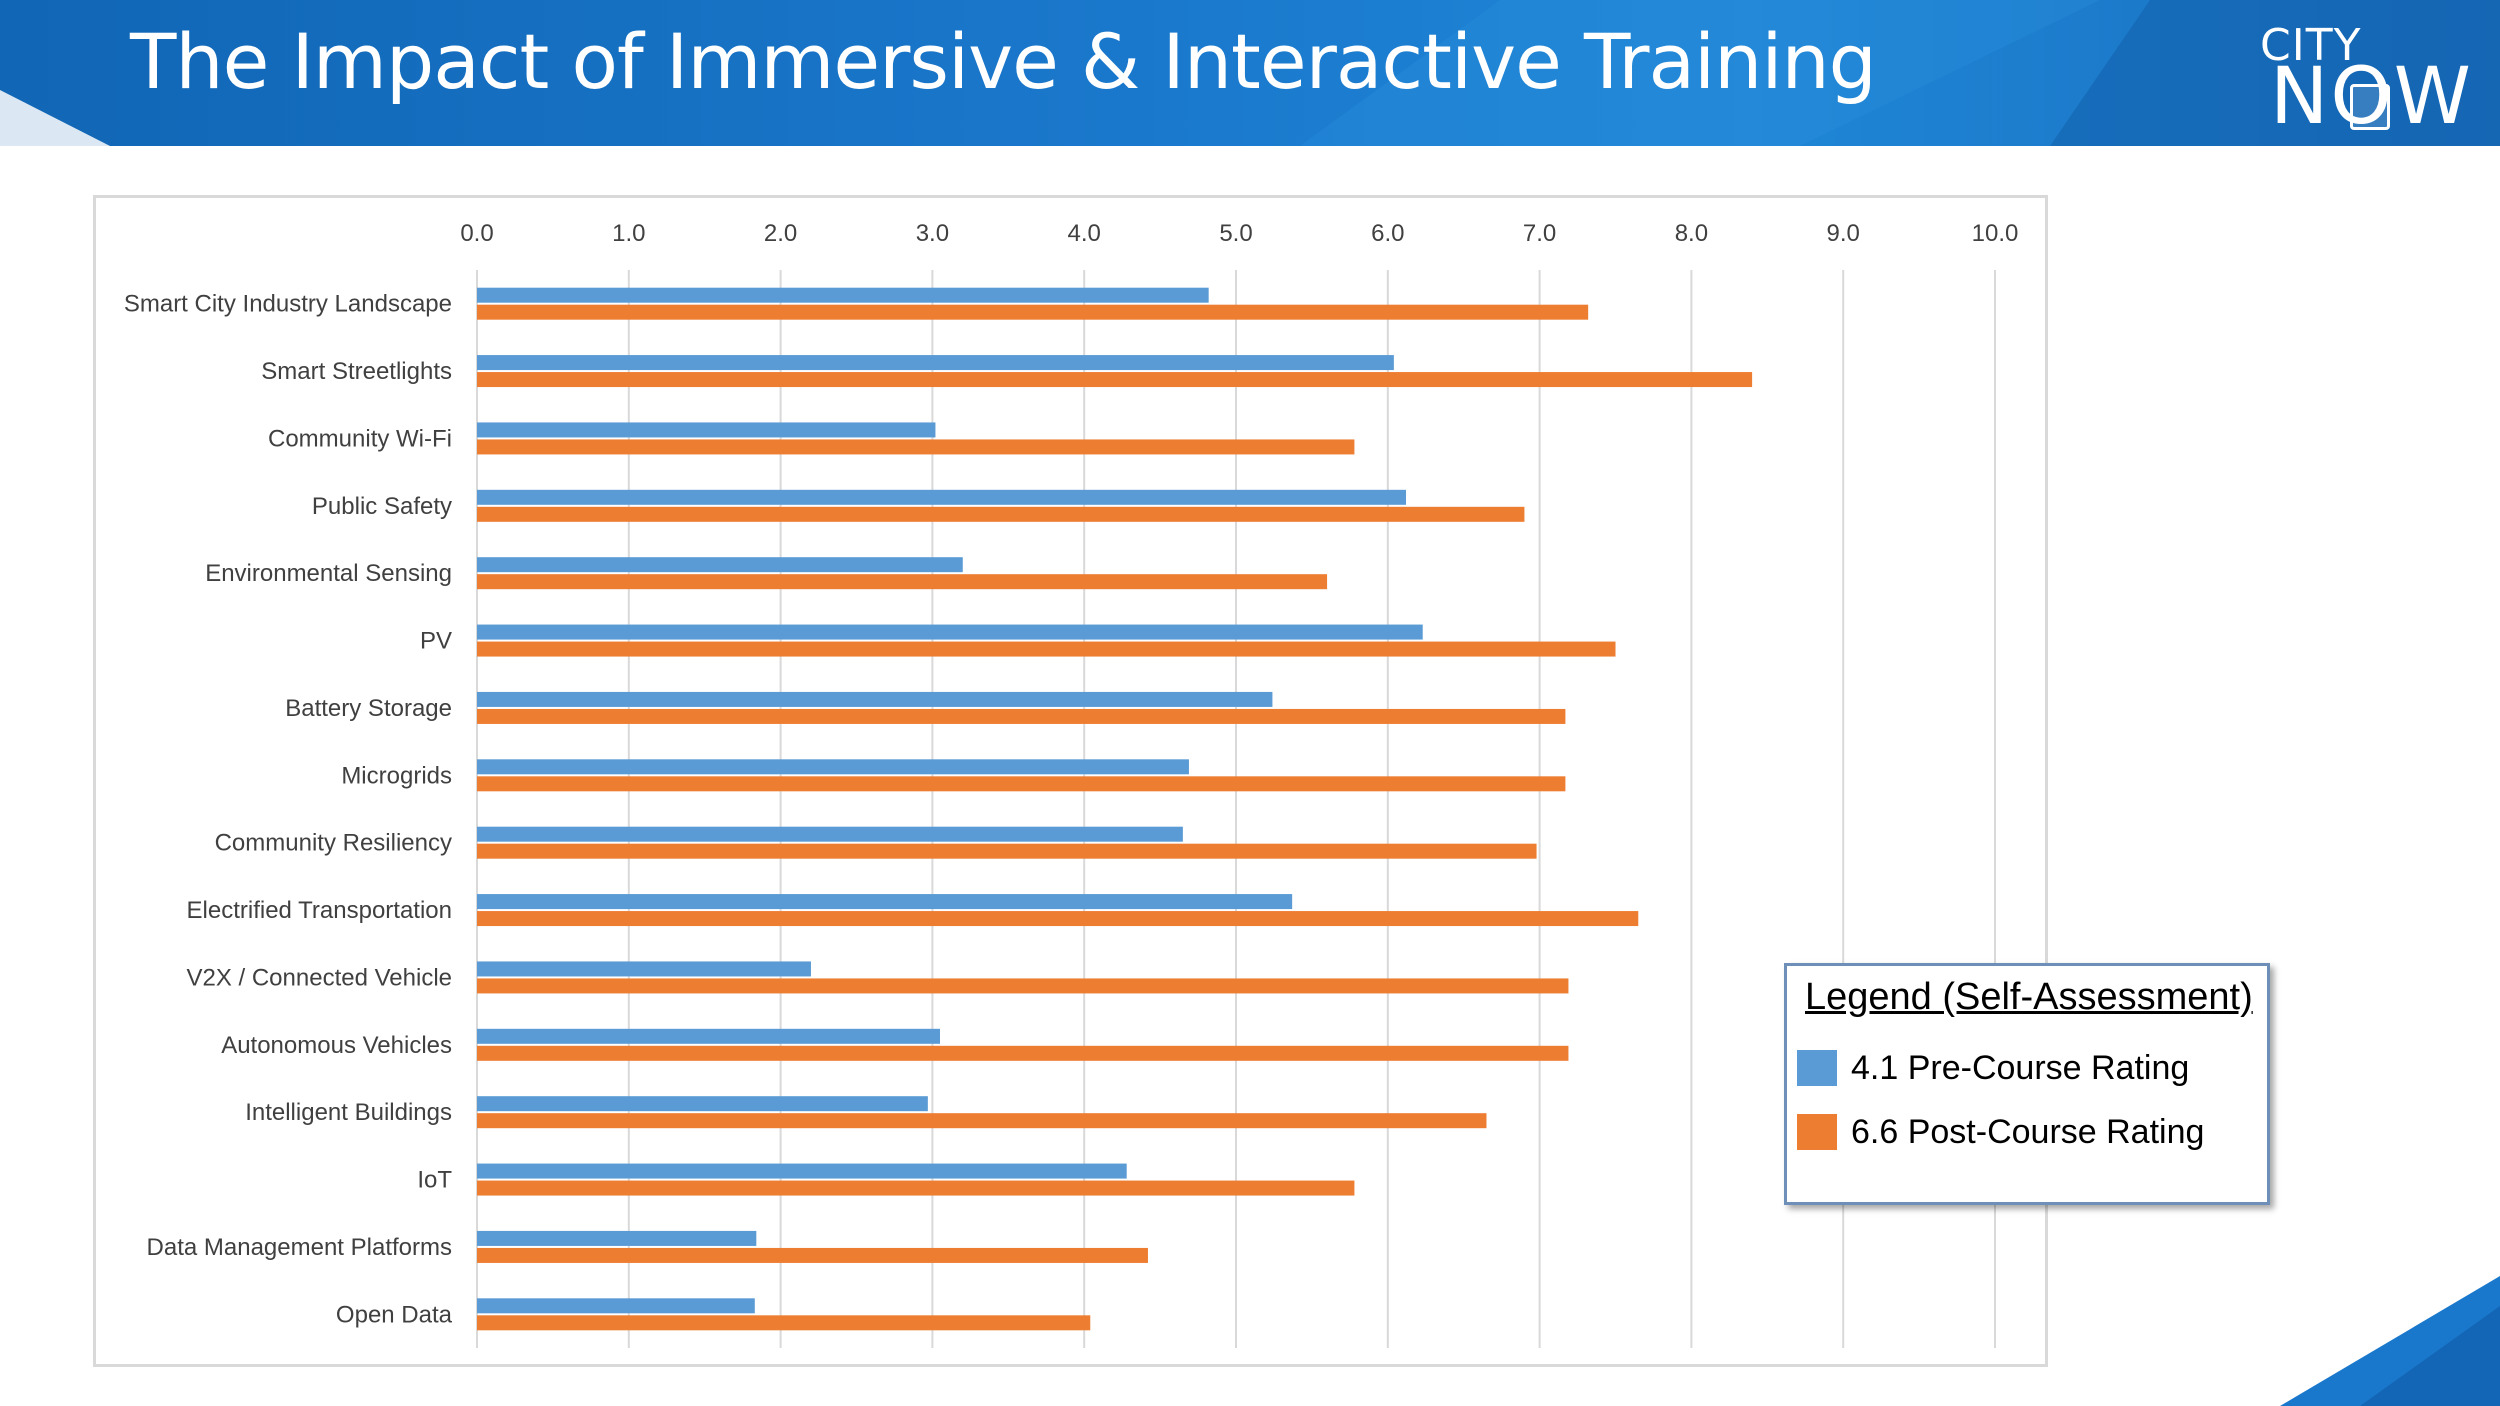 Image resolution: width=2500 pixels, height=1406 pixels. Describe the element at coordinates (476, 233) in the screenshot. I see `x-tick-label: 0.0` at that location.